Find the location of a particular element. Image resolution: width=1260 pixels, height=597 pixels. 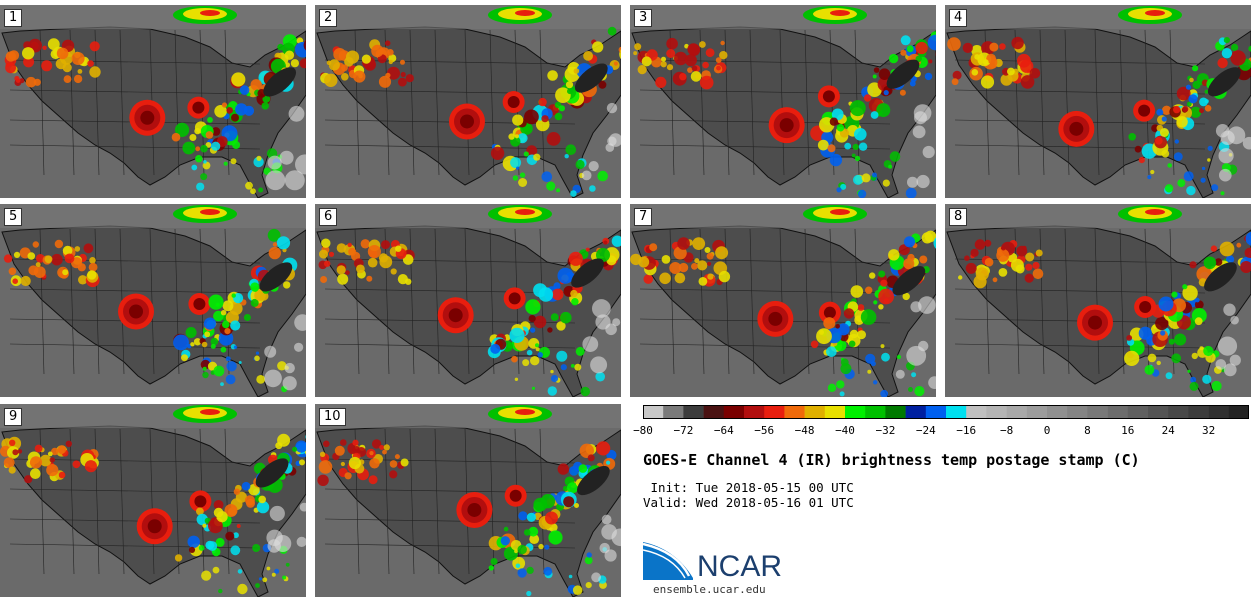

member-number: 7 is located at coordinates (643, 217).